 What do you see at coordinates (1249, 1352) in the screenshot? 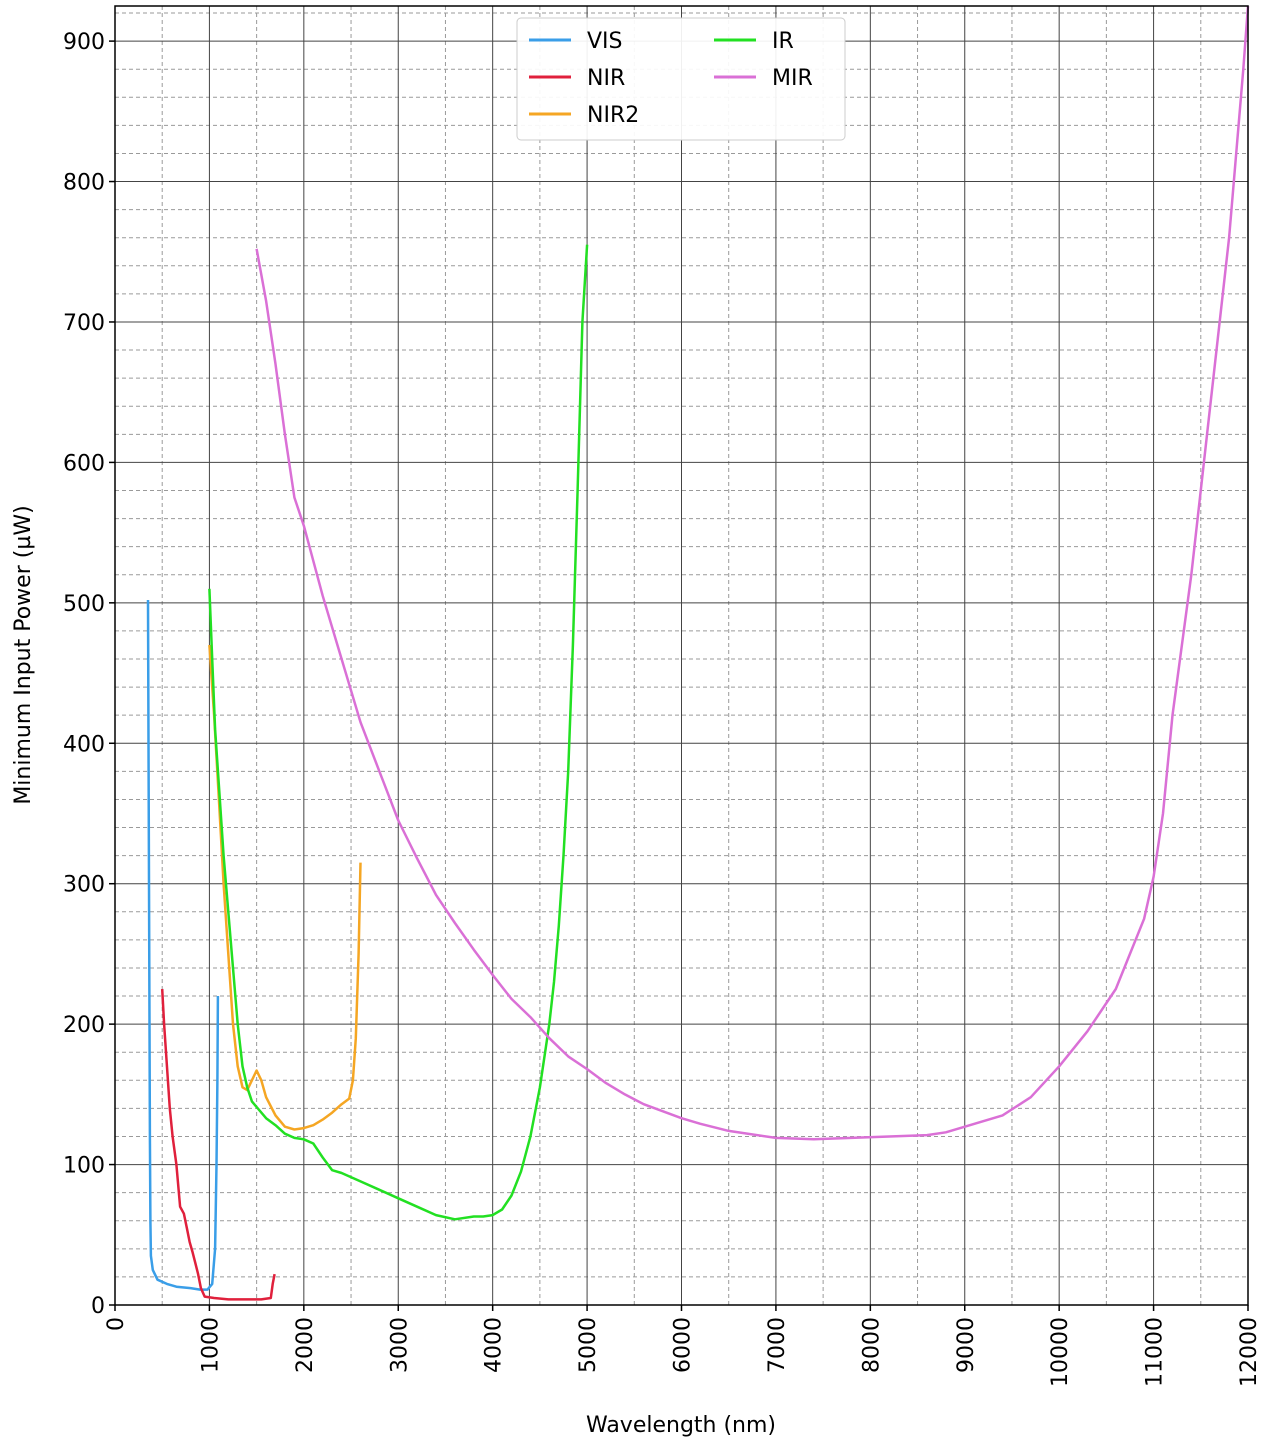
I see `x-tick-label: 12000` at bounding box center [1249, 1352].